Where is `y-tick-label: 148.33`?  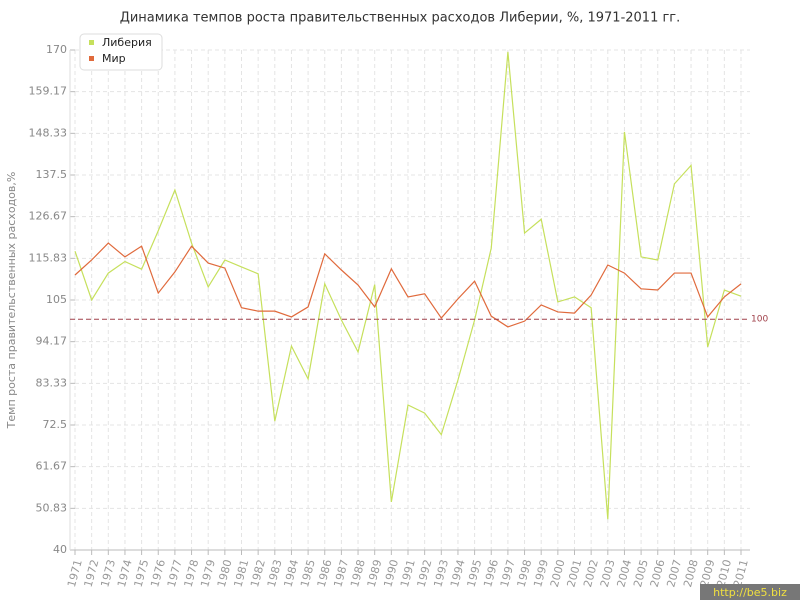
y-tick-label: 148.33 is located at coordinates (48, 132).